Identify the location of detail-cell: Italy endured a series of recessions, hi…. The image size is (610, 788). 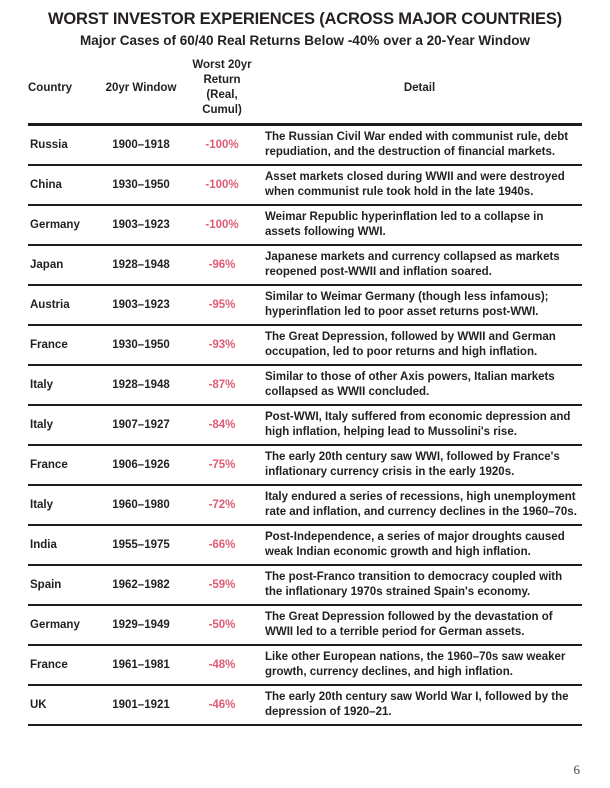
(421, 504).